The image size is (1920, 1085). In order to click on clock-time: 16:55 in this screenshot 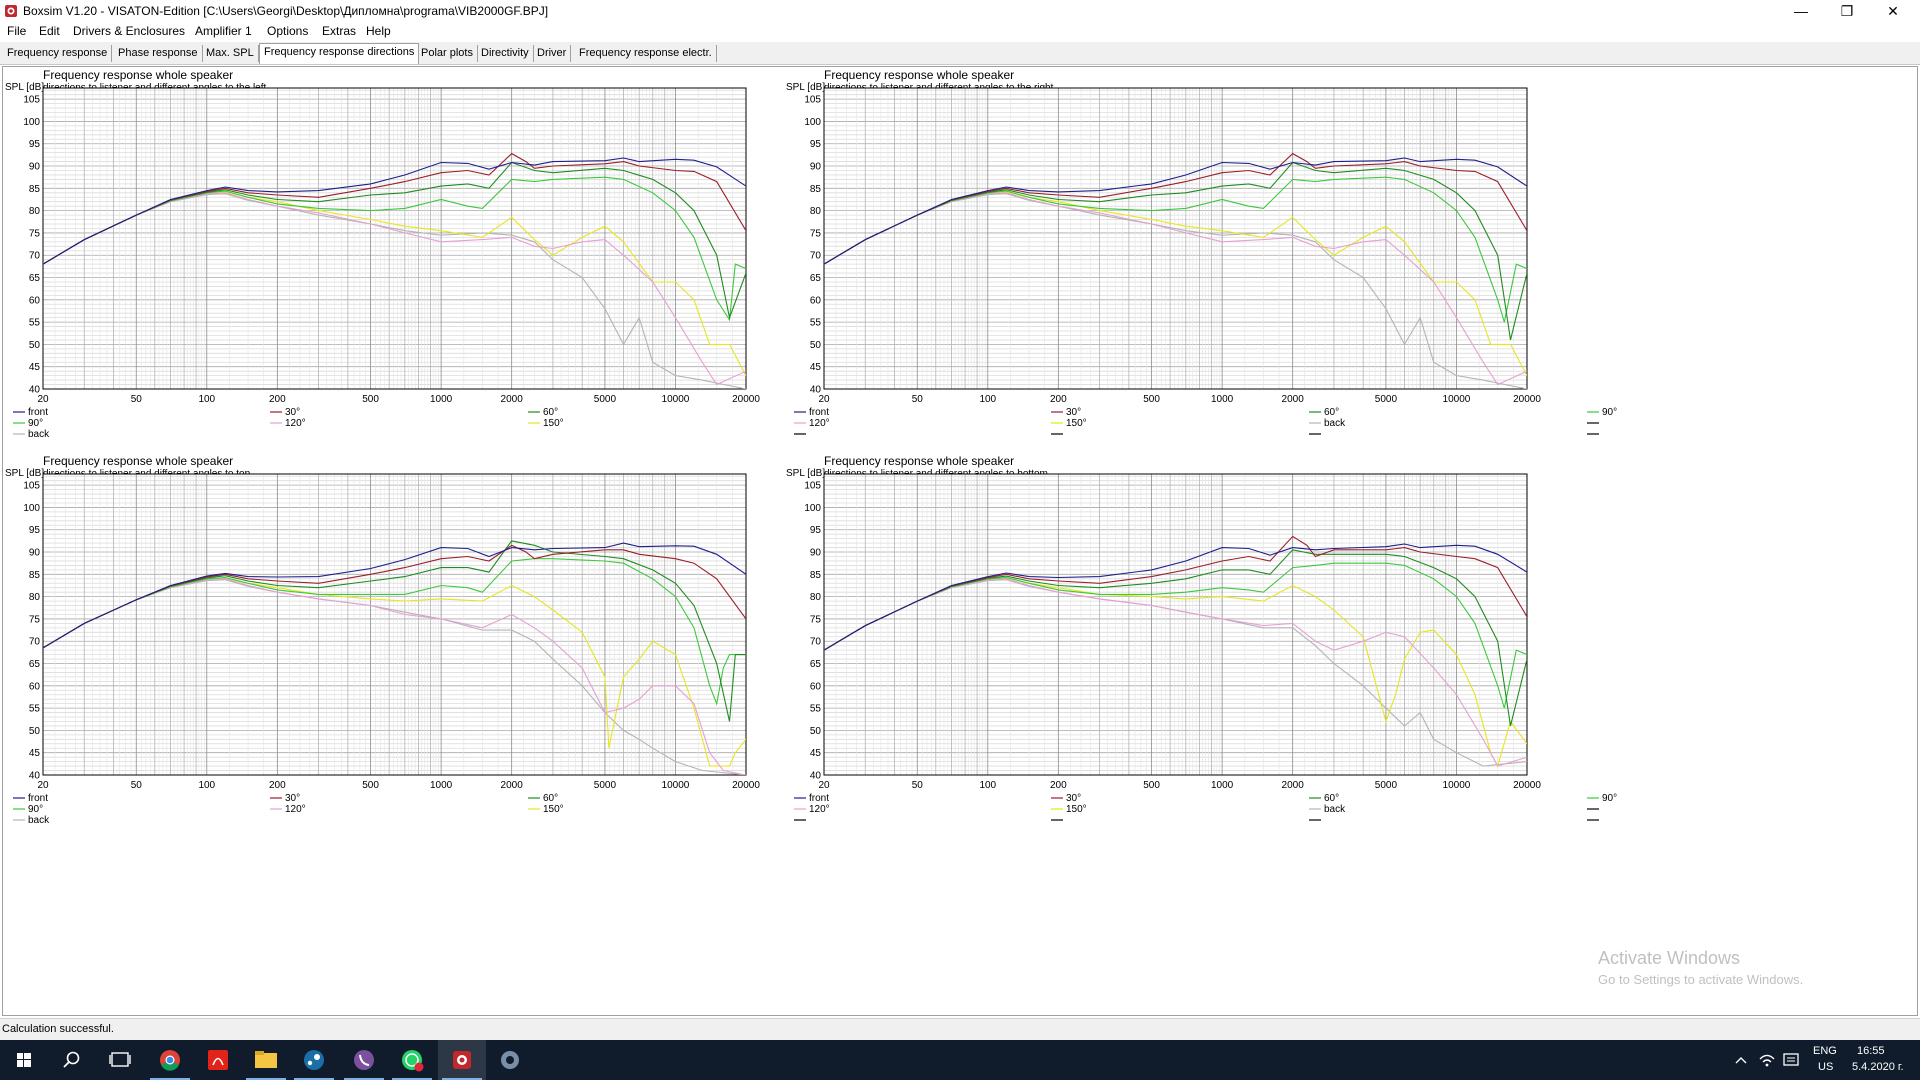, I will do `click(1871, 1051)`.